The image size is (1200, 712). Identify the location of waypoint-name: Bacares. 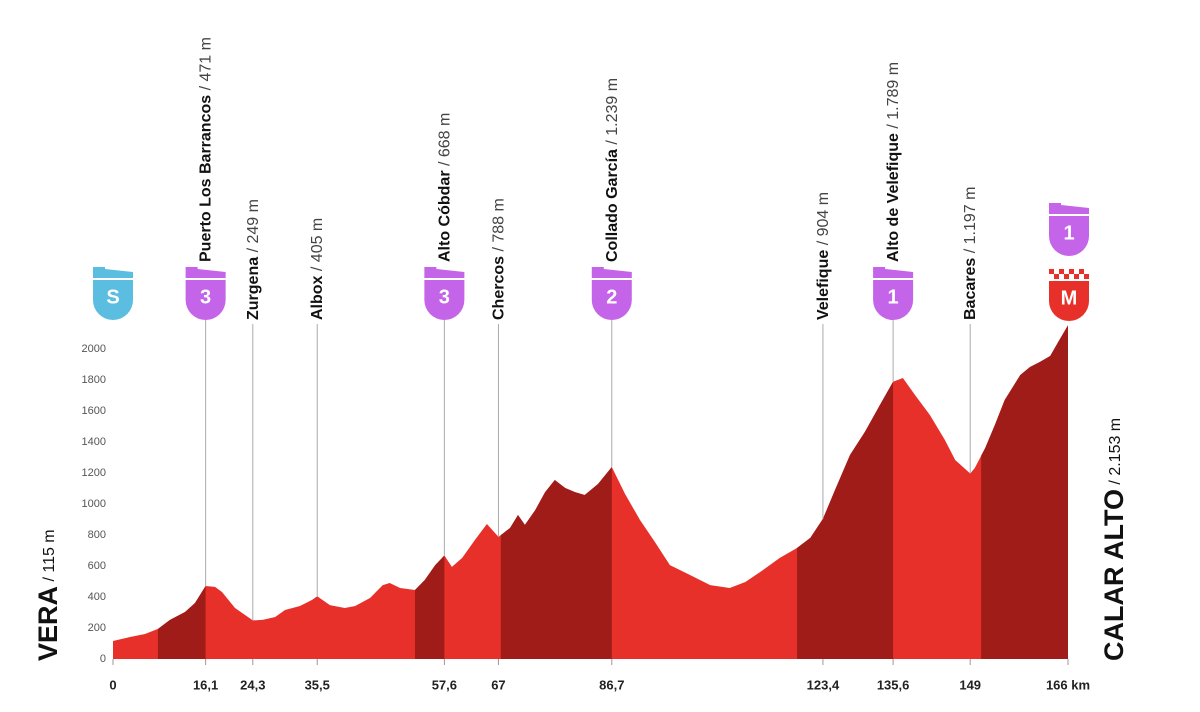
(970, 289).